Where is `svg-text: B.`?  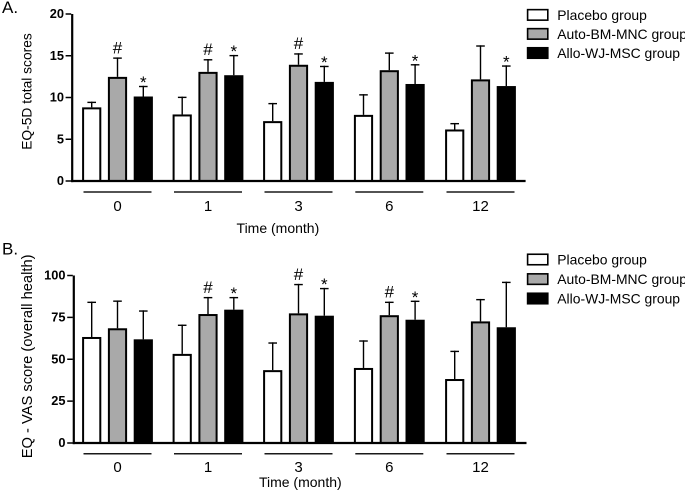
svg-text: B. is located at coordinates (10, 249).